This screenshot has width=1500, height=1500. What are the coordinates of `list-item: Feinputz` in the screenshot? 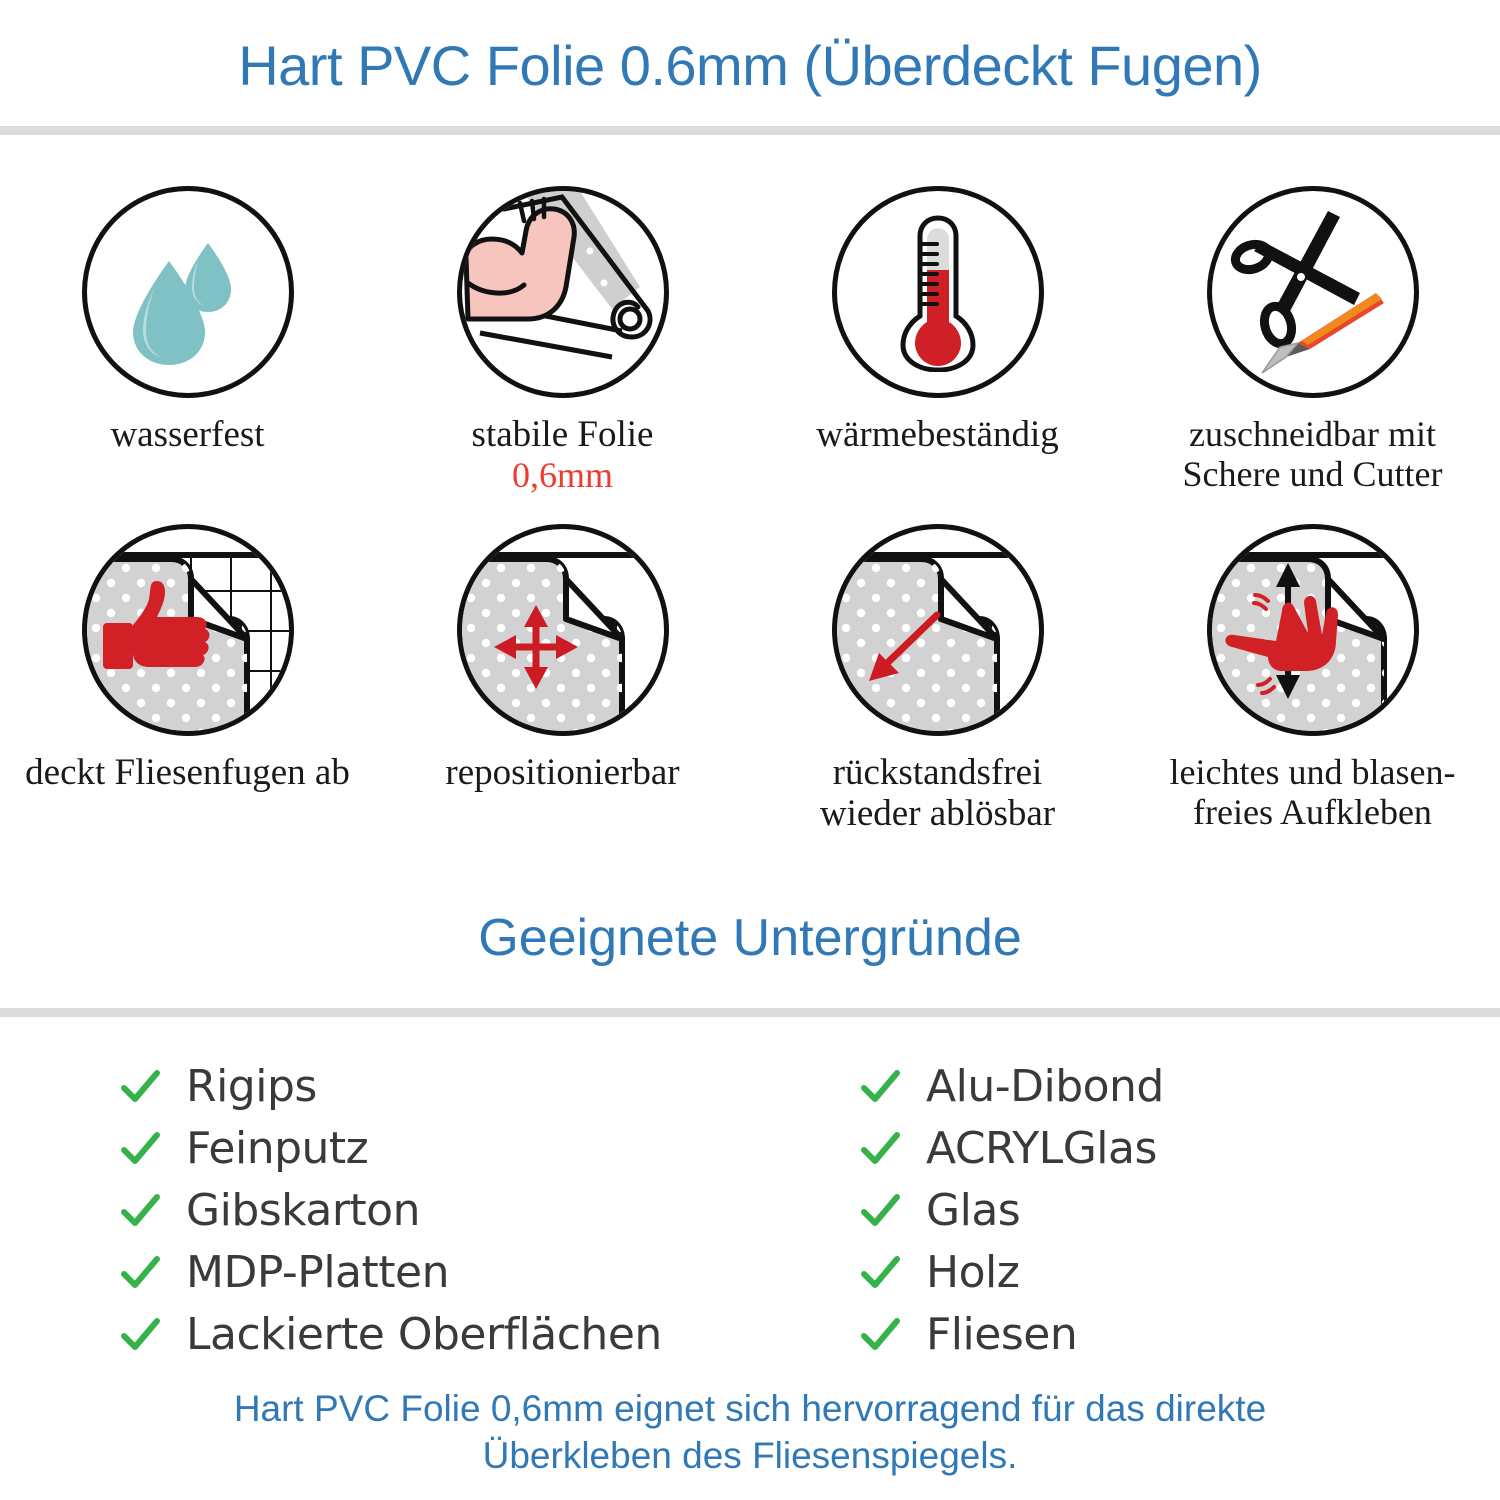 It's located at (490, 1149).